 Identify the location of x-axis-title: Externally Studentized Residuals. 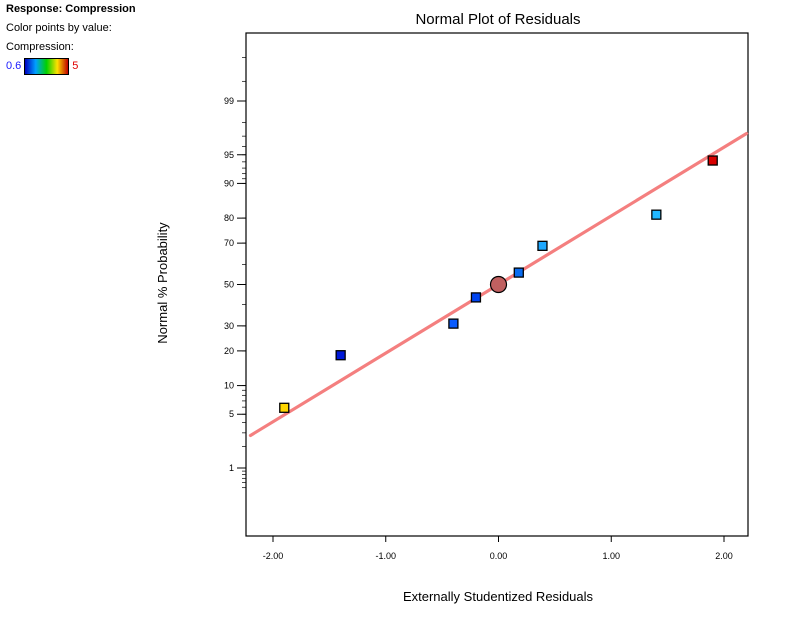
(498, 596).